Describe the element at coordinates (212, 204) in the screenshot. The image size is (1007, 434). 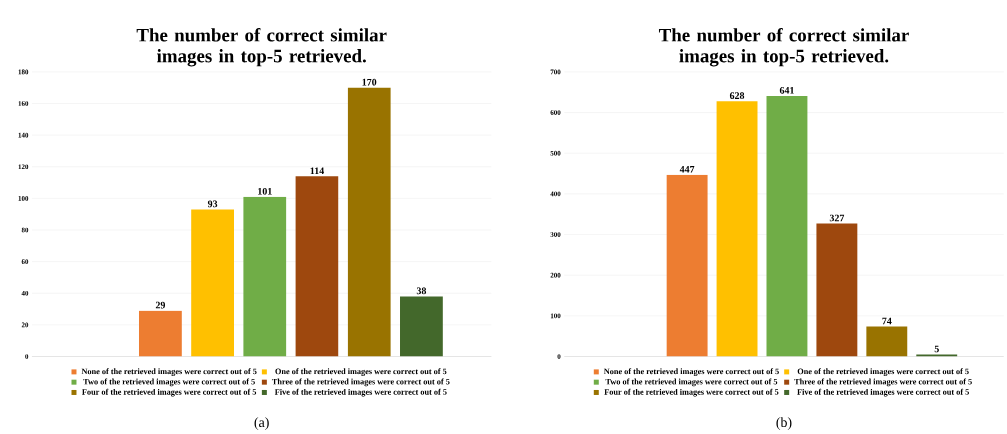
I see `data-label: 93` at that location.